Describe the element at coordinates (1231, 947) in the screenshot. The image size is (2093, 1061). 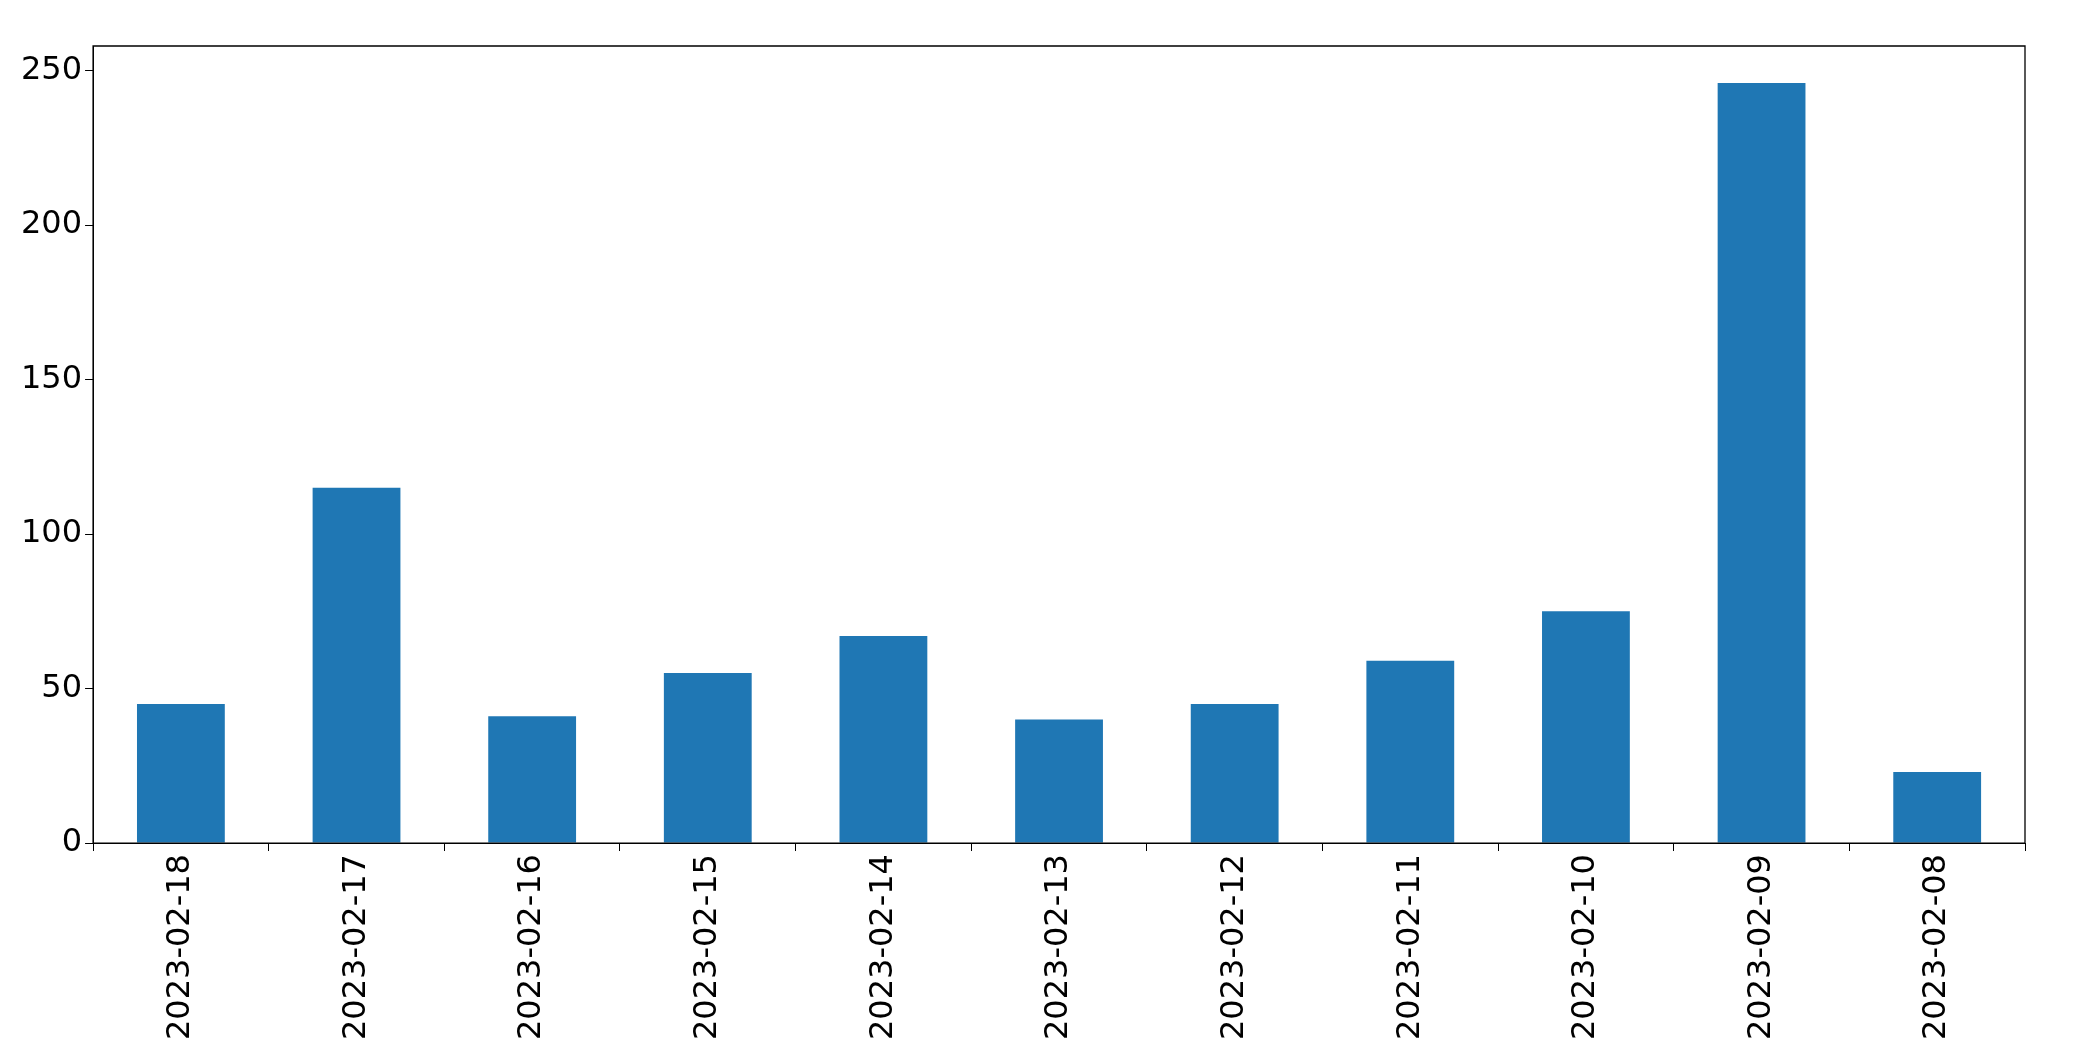
I see `x-tick-label: 2023-02-12` at that location.